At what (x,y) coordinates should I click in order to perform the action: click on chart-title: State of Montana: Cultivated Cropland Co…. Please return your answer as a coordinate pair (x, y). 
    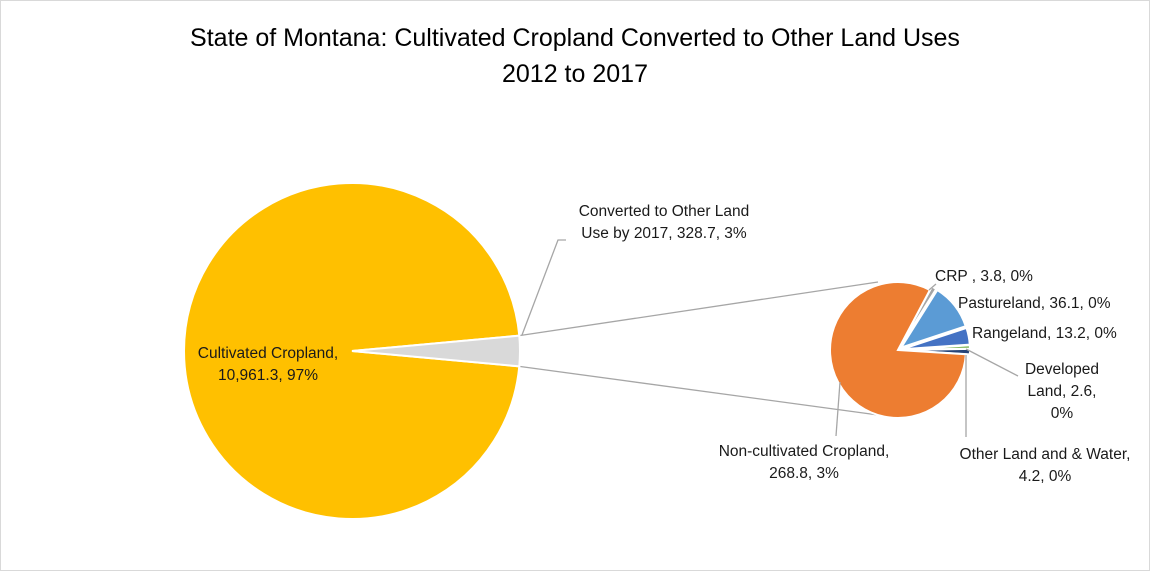
    Looking at the image, I should click on (575, 38).